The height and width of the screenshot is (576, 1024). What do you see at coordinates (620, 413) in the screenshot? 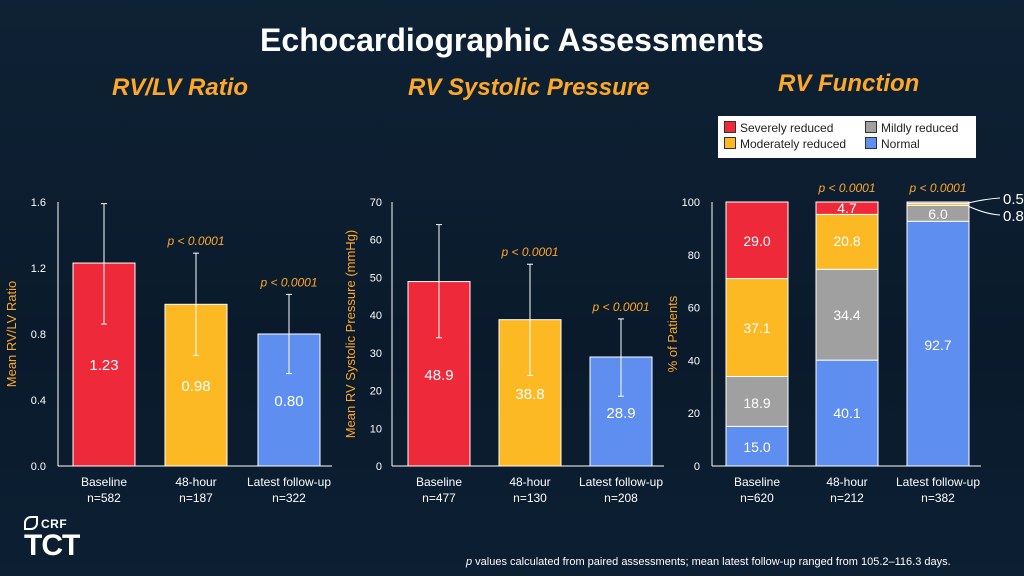
I see `chart1-data-label: 28.9` at bounding box center [620, 413].